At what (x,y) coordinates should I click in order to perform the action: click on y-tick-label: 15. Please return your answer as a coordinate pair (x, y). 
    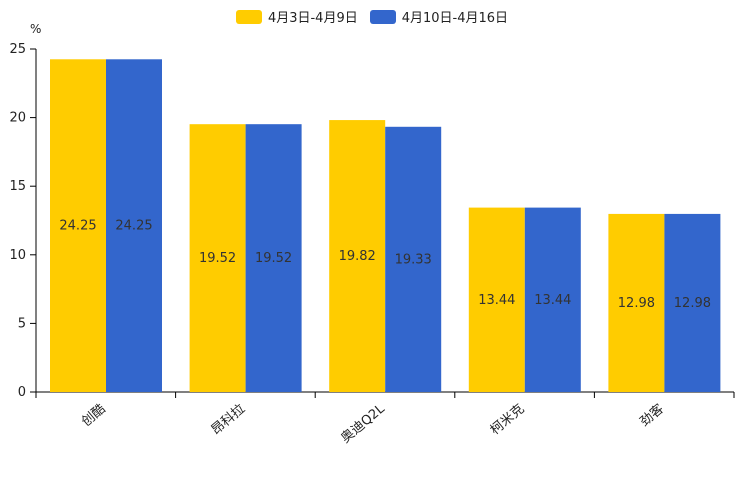
    Looking at the image, I should click on (17, 186).